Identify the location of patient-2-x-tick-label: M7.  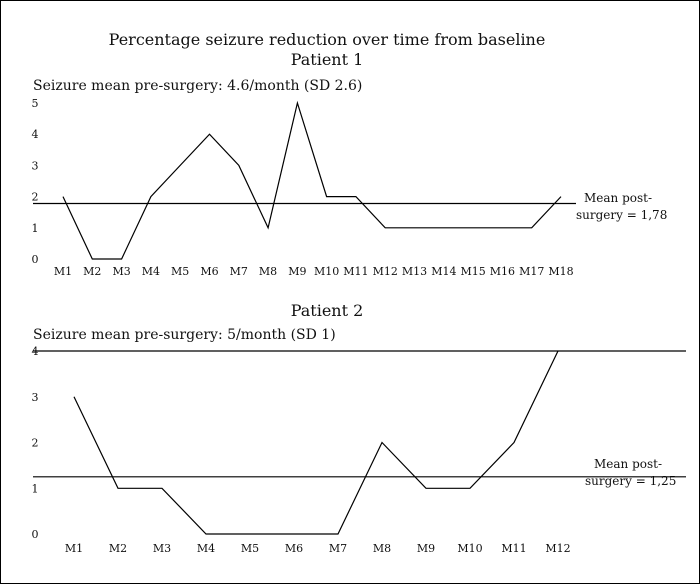
(338, 548).